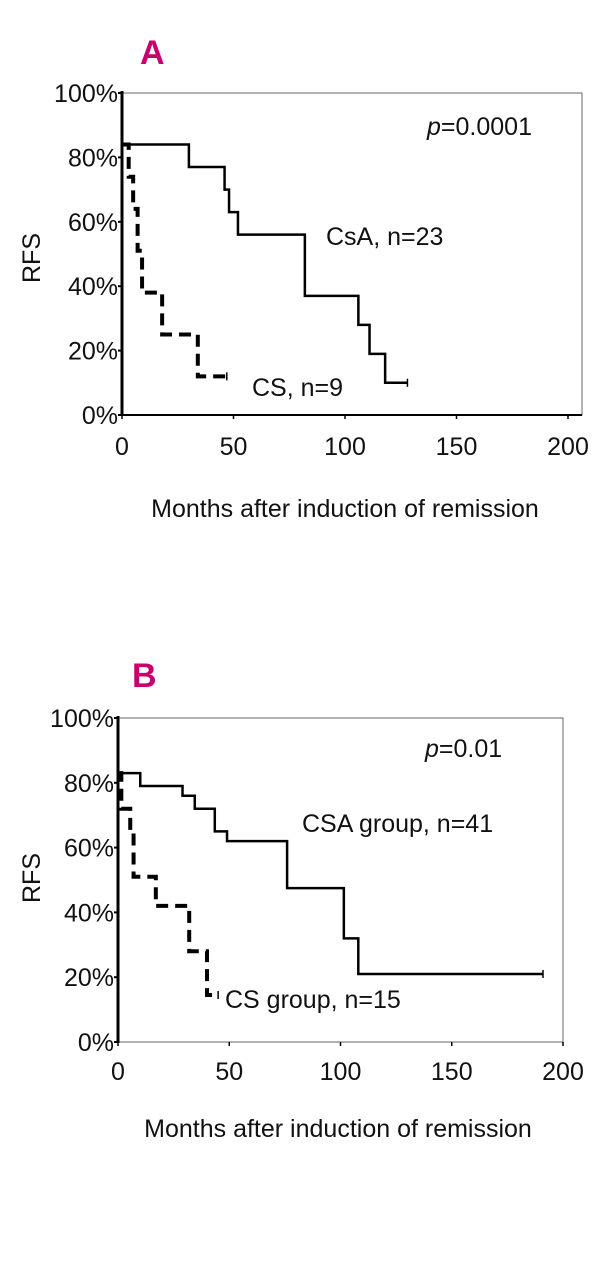 The width and height of the screenshot is (601, 1280). Describe the element at coordinates (174, 260) in the screenshot. I see `km-curve-cs-a` at that location.